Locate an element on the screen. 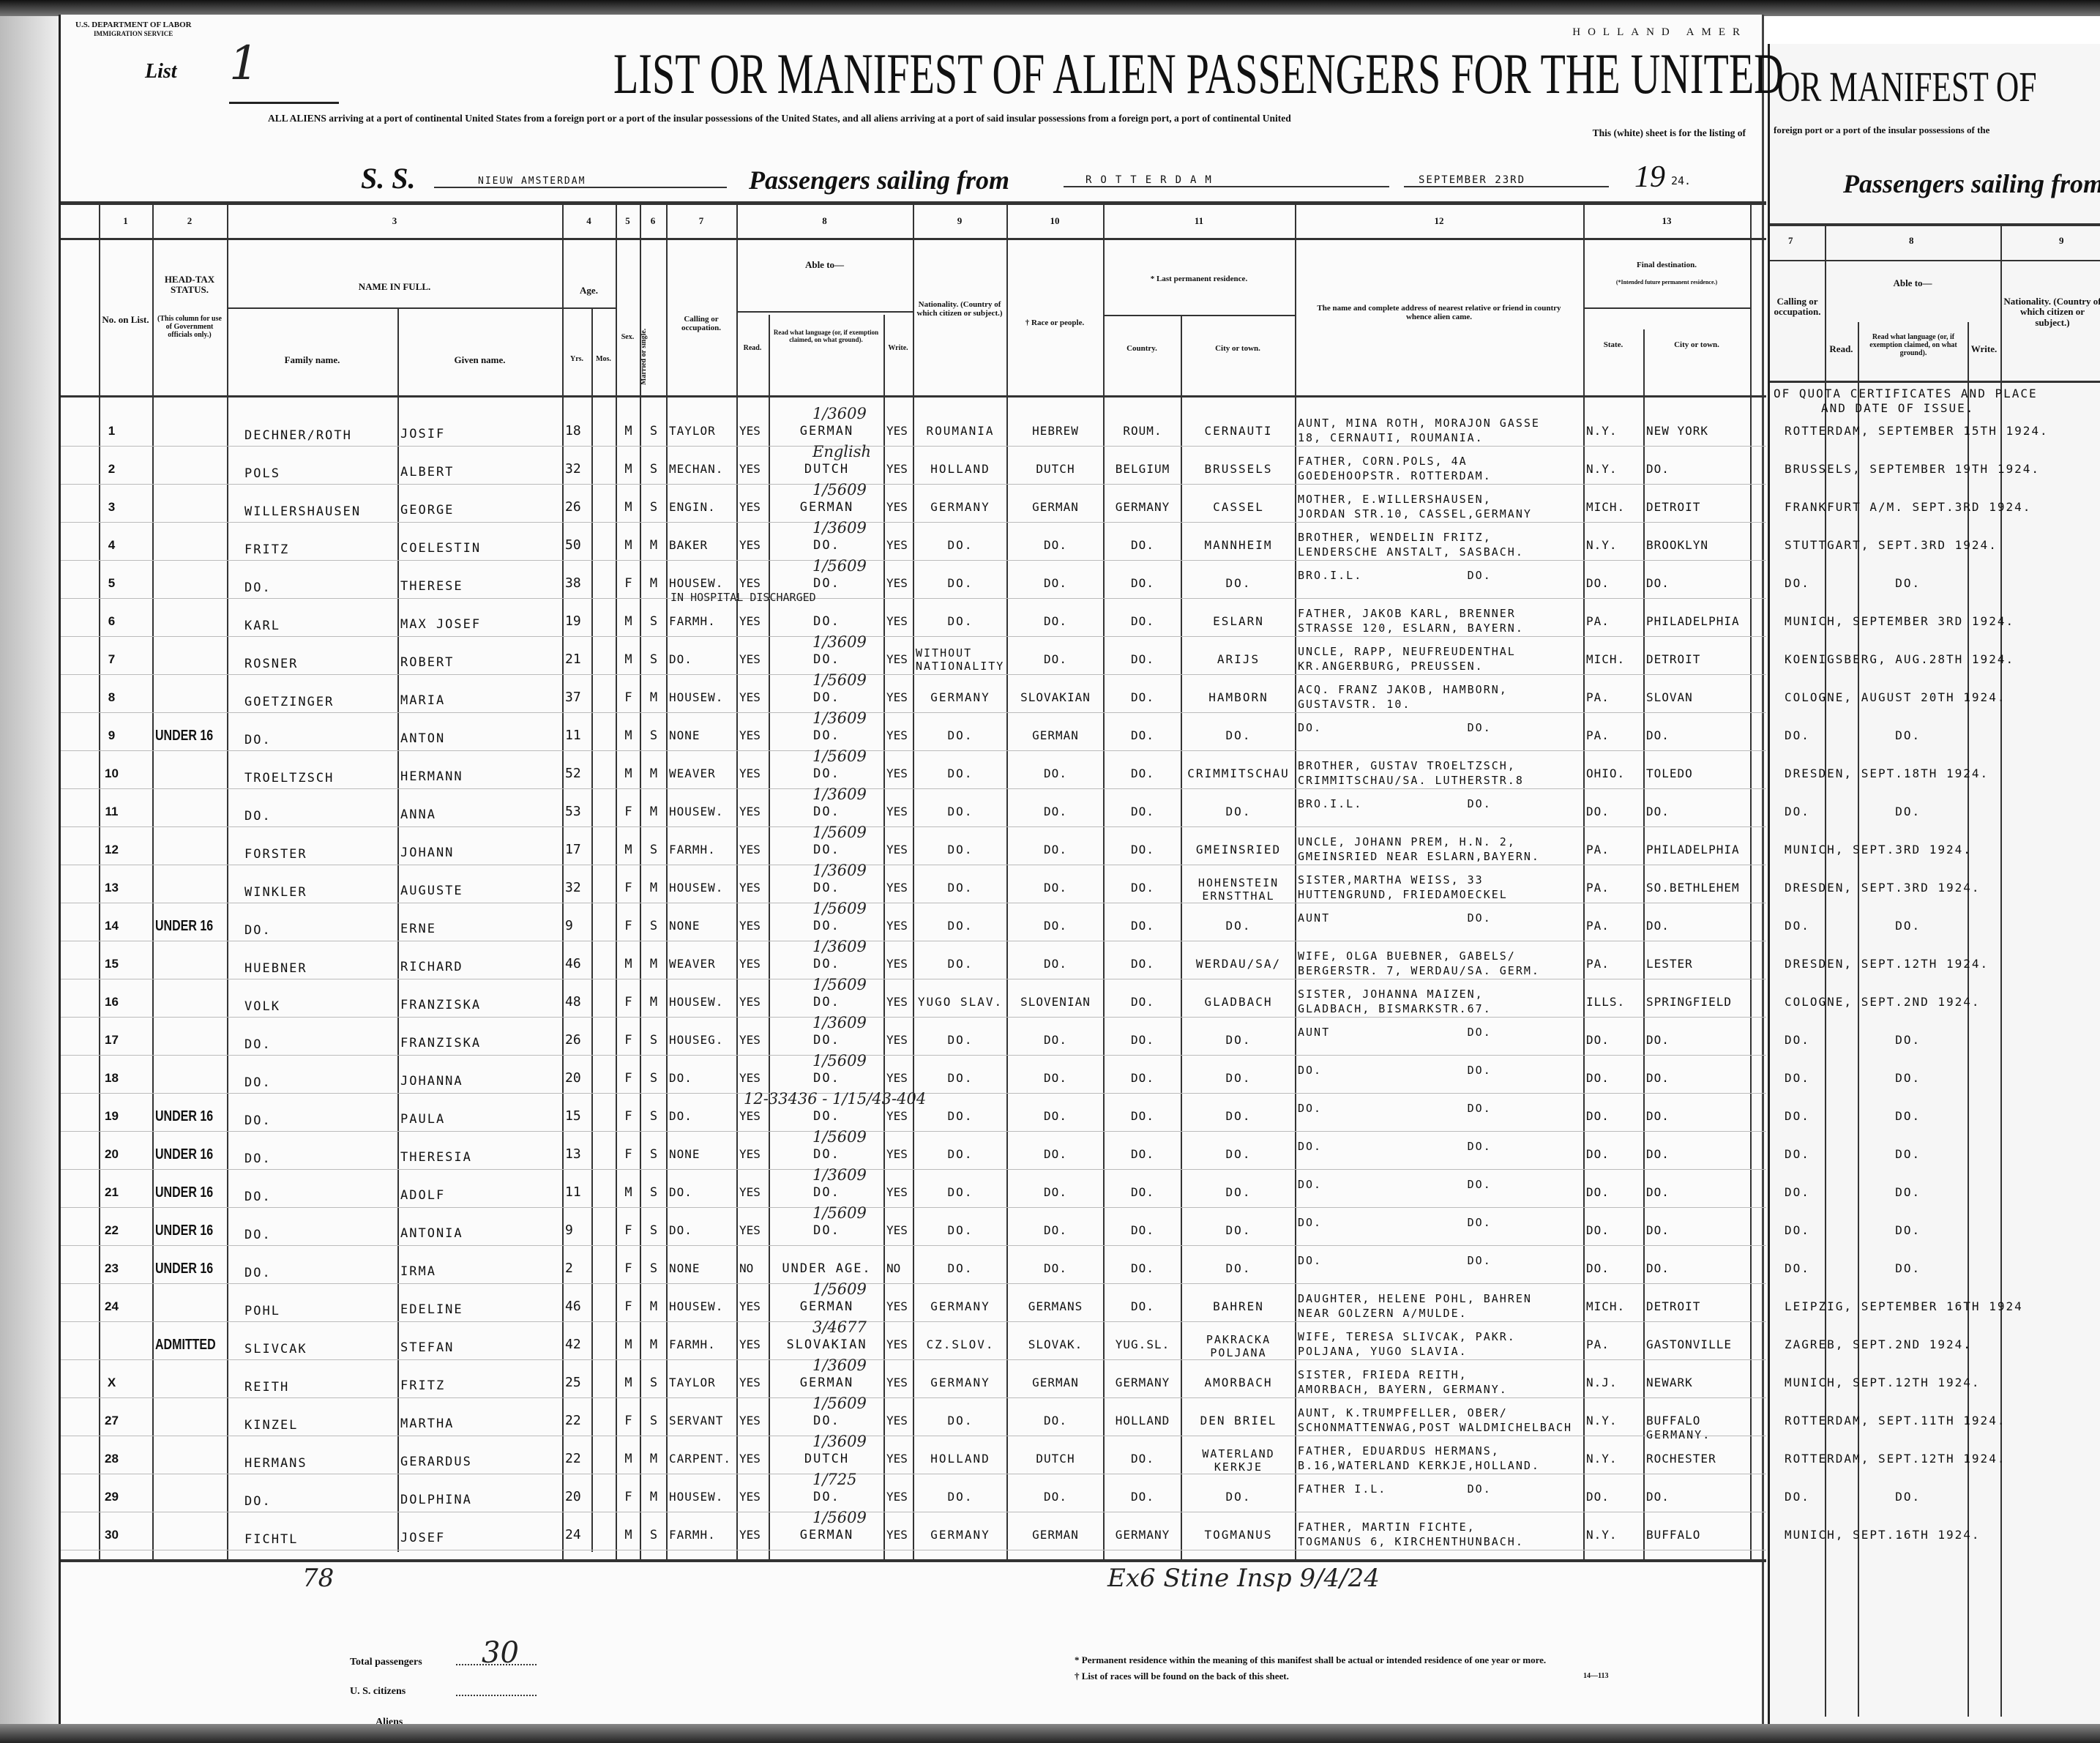 Image resolution: width=2100 pixels, height=1743 pixels. occupation: DO. is located at coordinates (680, 1116).